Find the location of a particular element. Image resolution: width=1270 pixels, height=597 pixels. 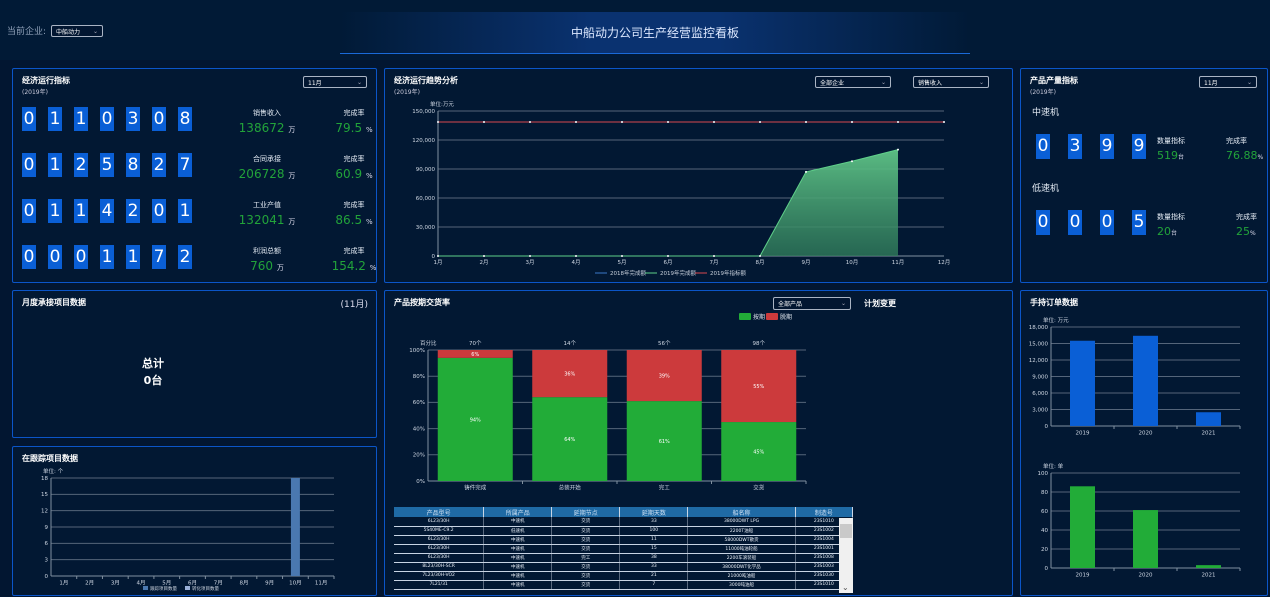

rate-unit: % is located at coordinates (373, 268).